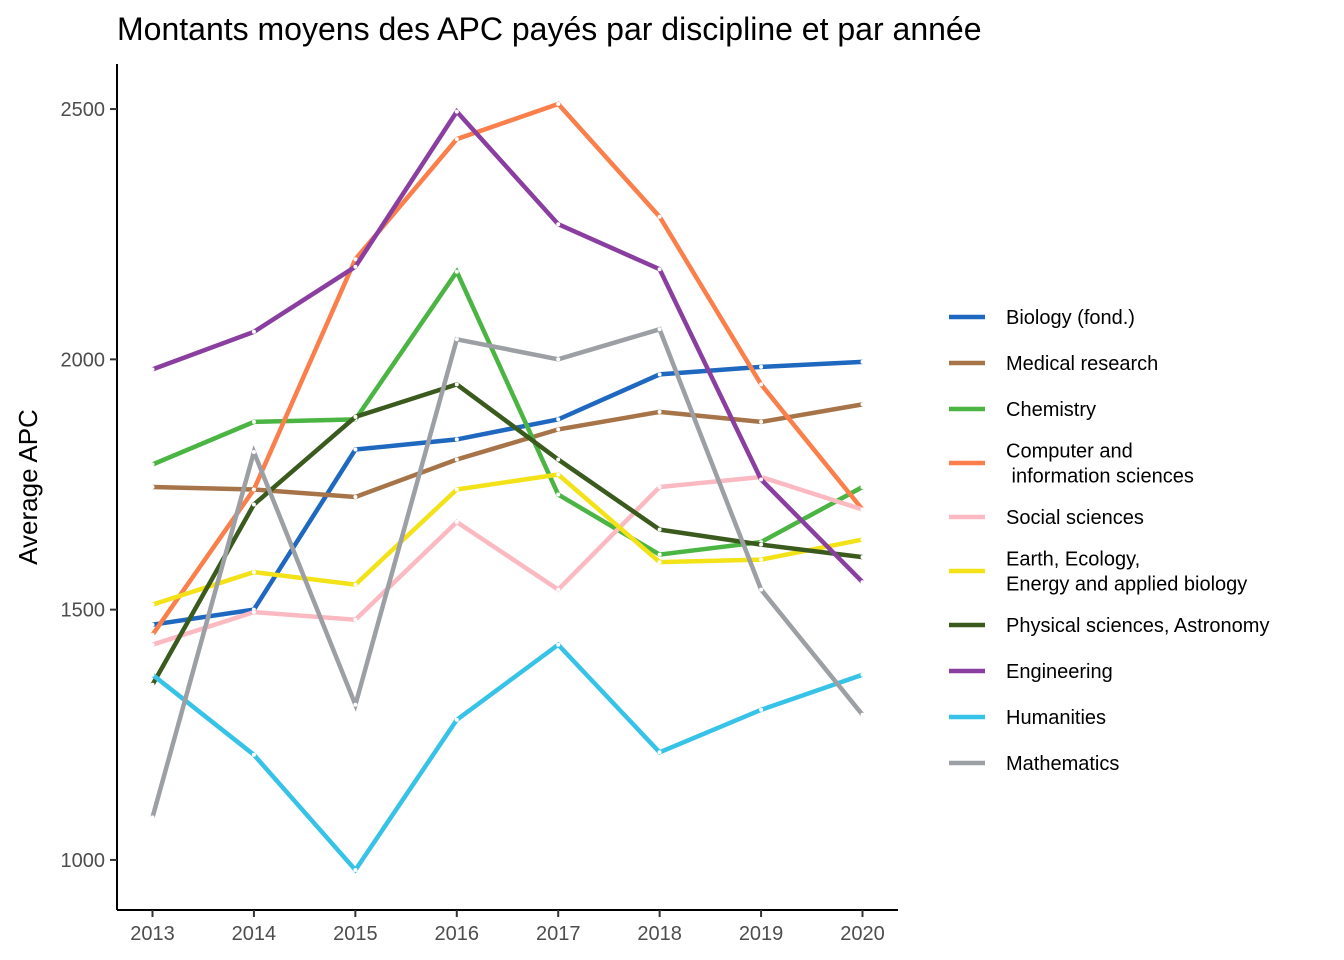 Image resolution: width=1344 pixels, height=960 pixels. Describe the element at coordinates (1059, 672) in the screenshot. I see `legend-label-8: Engineering` at that location.